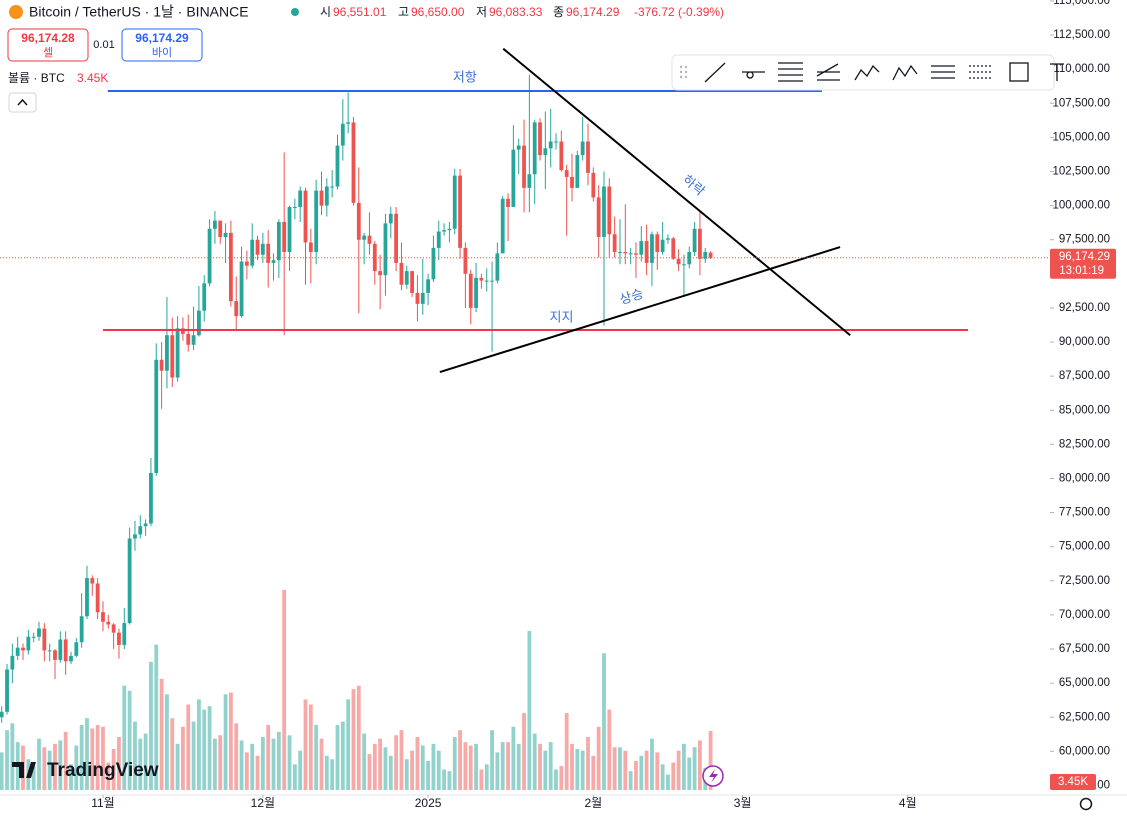 This screenshot has width=1127, height=824. I want to click on tool-ray, so click(753, 75).